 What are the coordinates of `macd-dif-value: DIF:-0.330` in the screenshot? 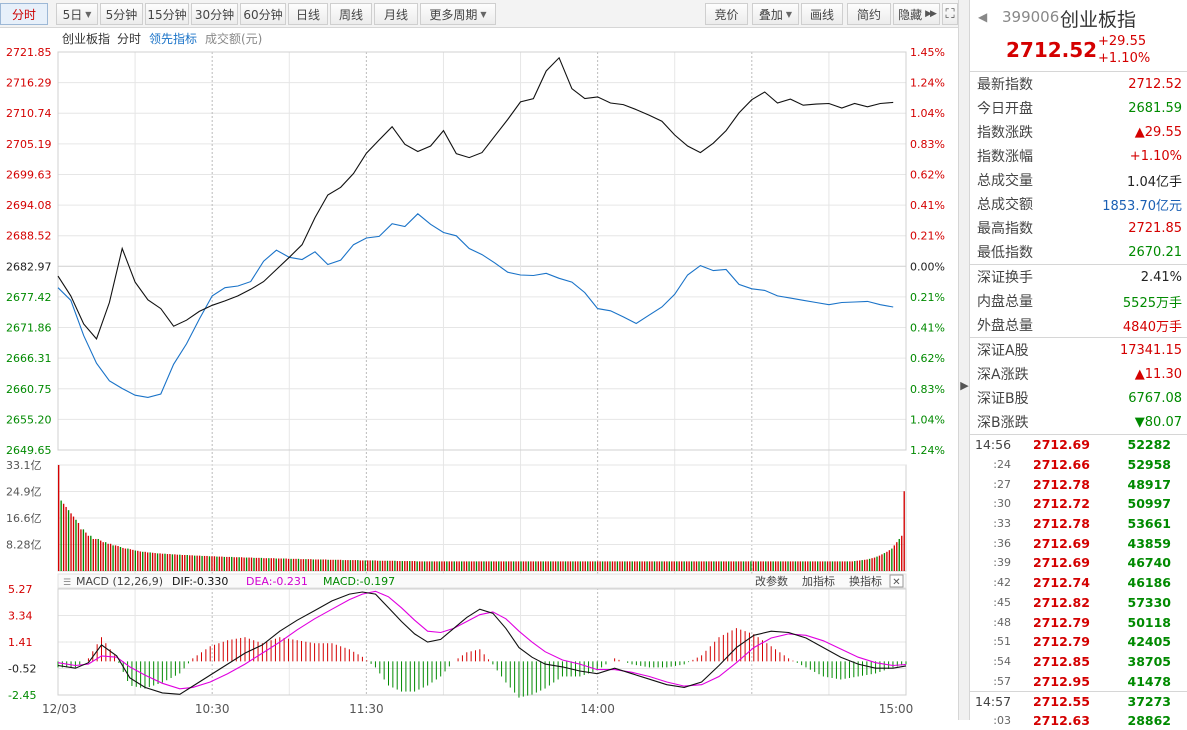 It's located at (200, 581).